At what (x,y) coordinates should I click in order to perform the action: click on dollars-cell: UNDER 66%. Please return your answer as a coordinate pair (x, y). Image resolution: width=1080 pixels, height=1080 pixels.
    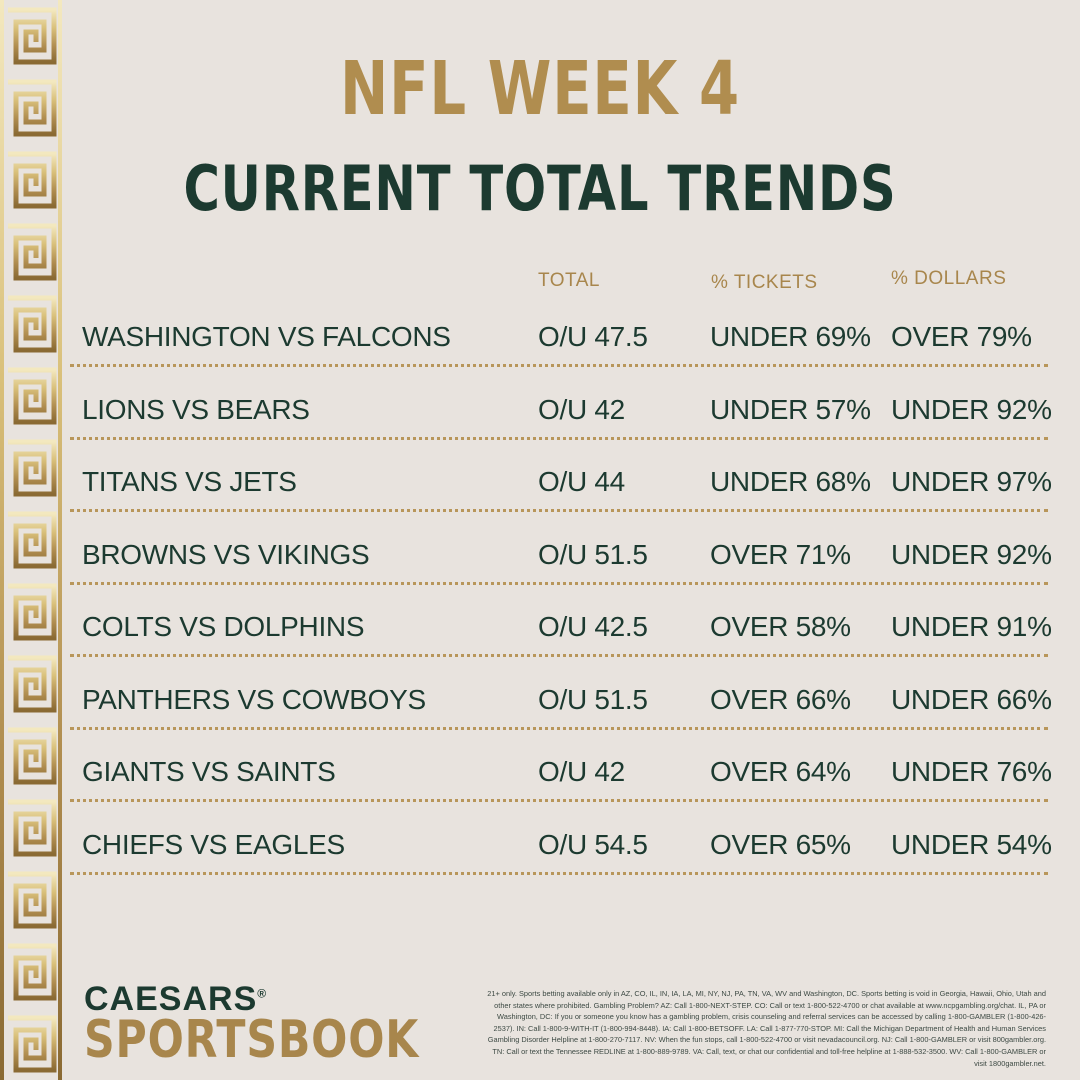
    Looking at the image, I should click on (971, 699).